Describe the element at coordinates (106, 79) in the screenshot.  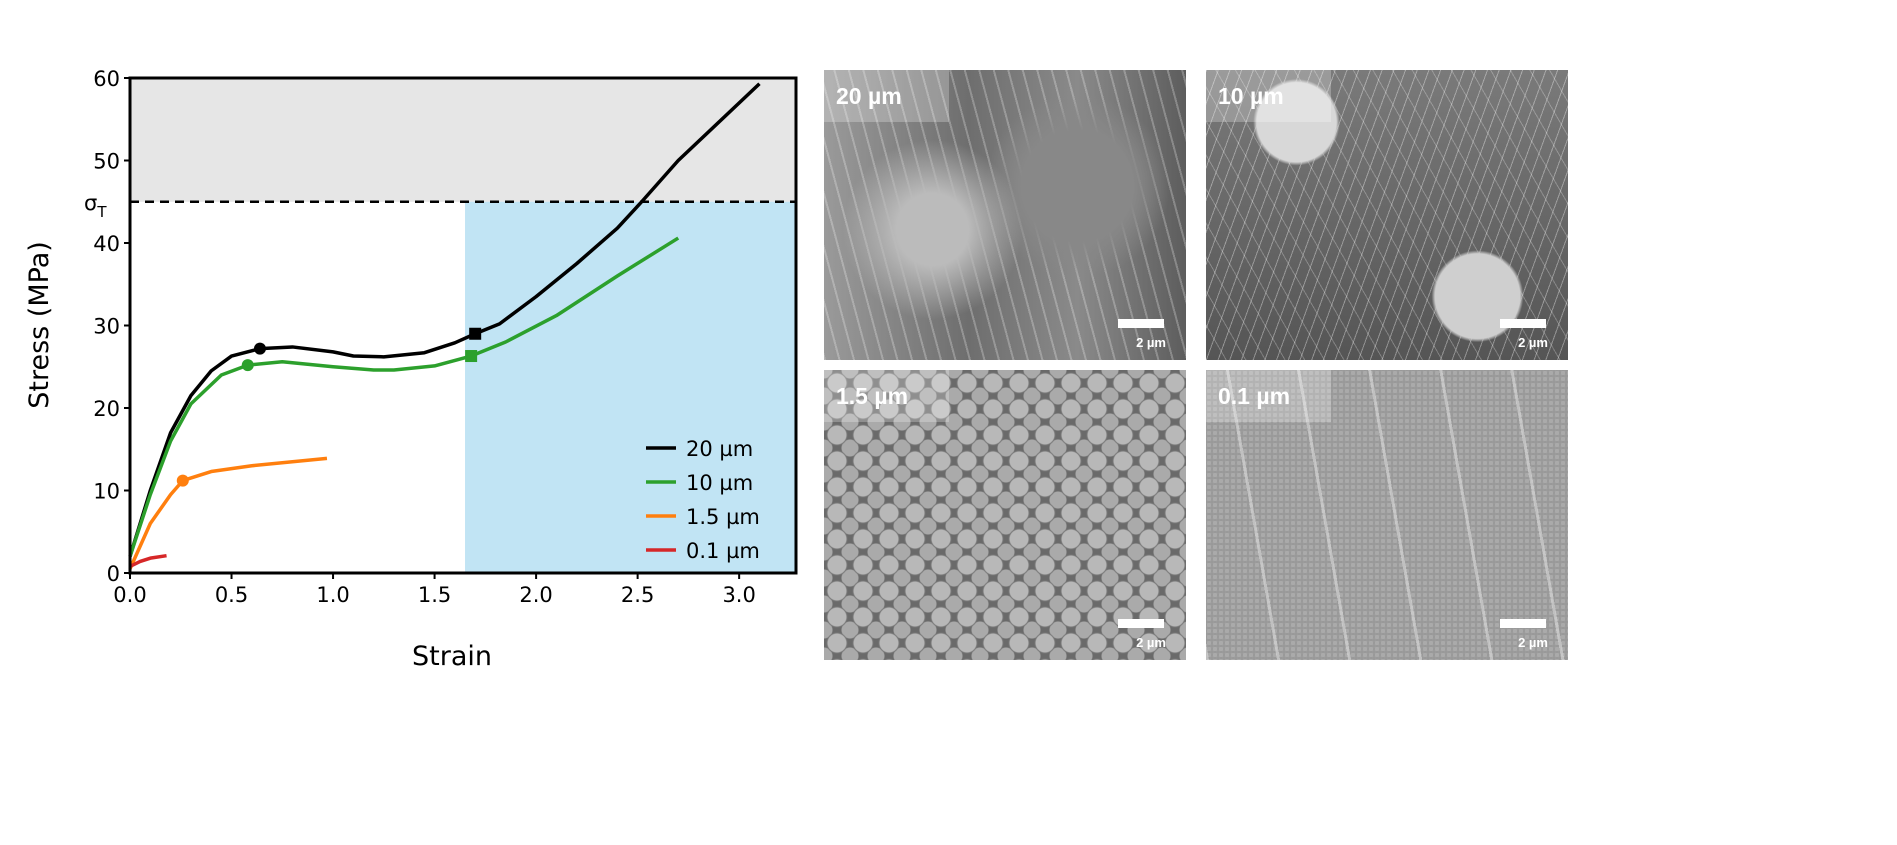
I see `y-tick-label: 60` at that location.